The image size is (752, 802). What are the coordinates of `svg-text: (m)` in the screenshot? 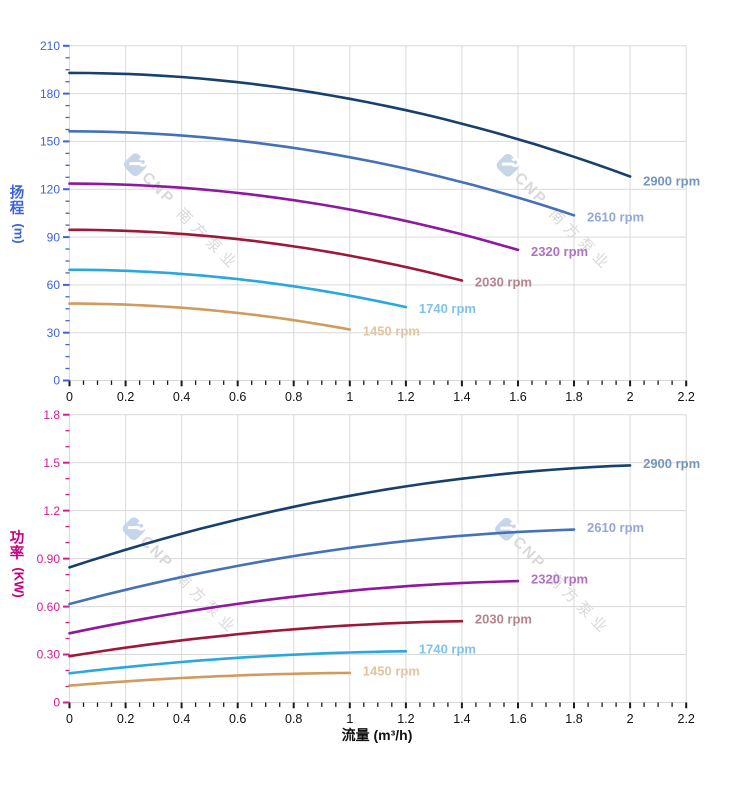 It's located at (19, 233).